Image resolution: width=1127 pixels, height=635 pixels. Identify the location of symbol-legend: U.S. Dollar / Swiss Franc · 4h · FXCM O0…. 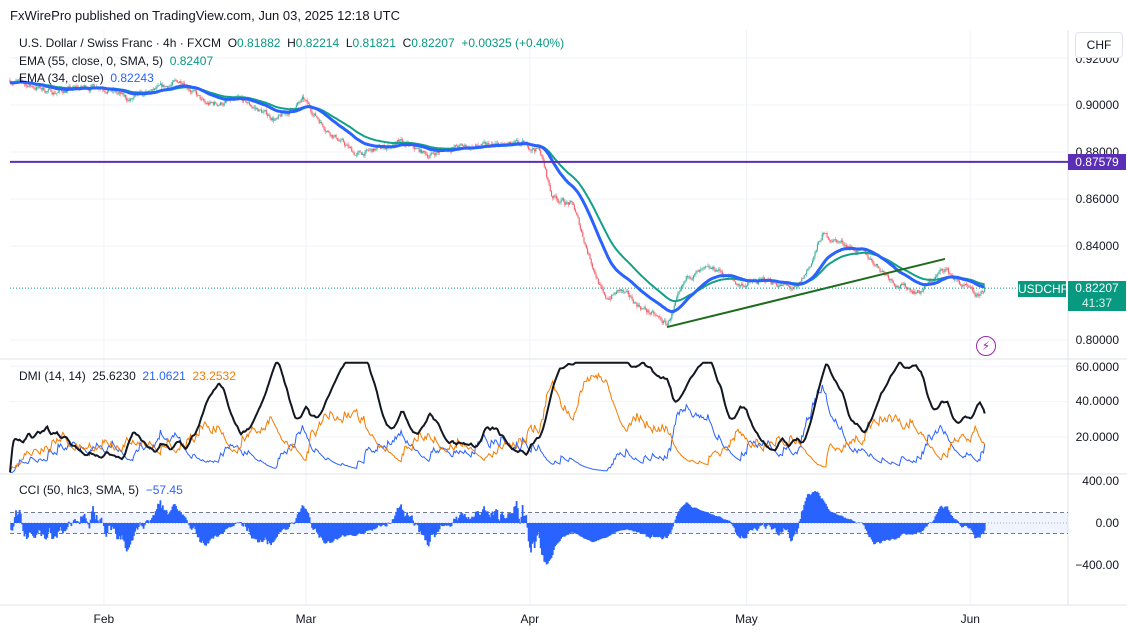
(291, 43).